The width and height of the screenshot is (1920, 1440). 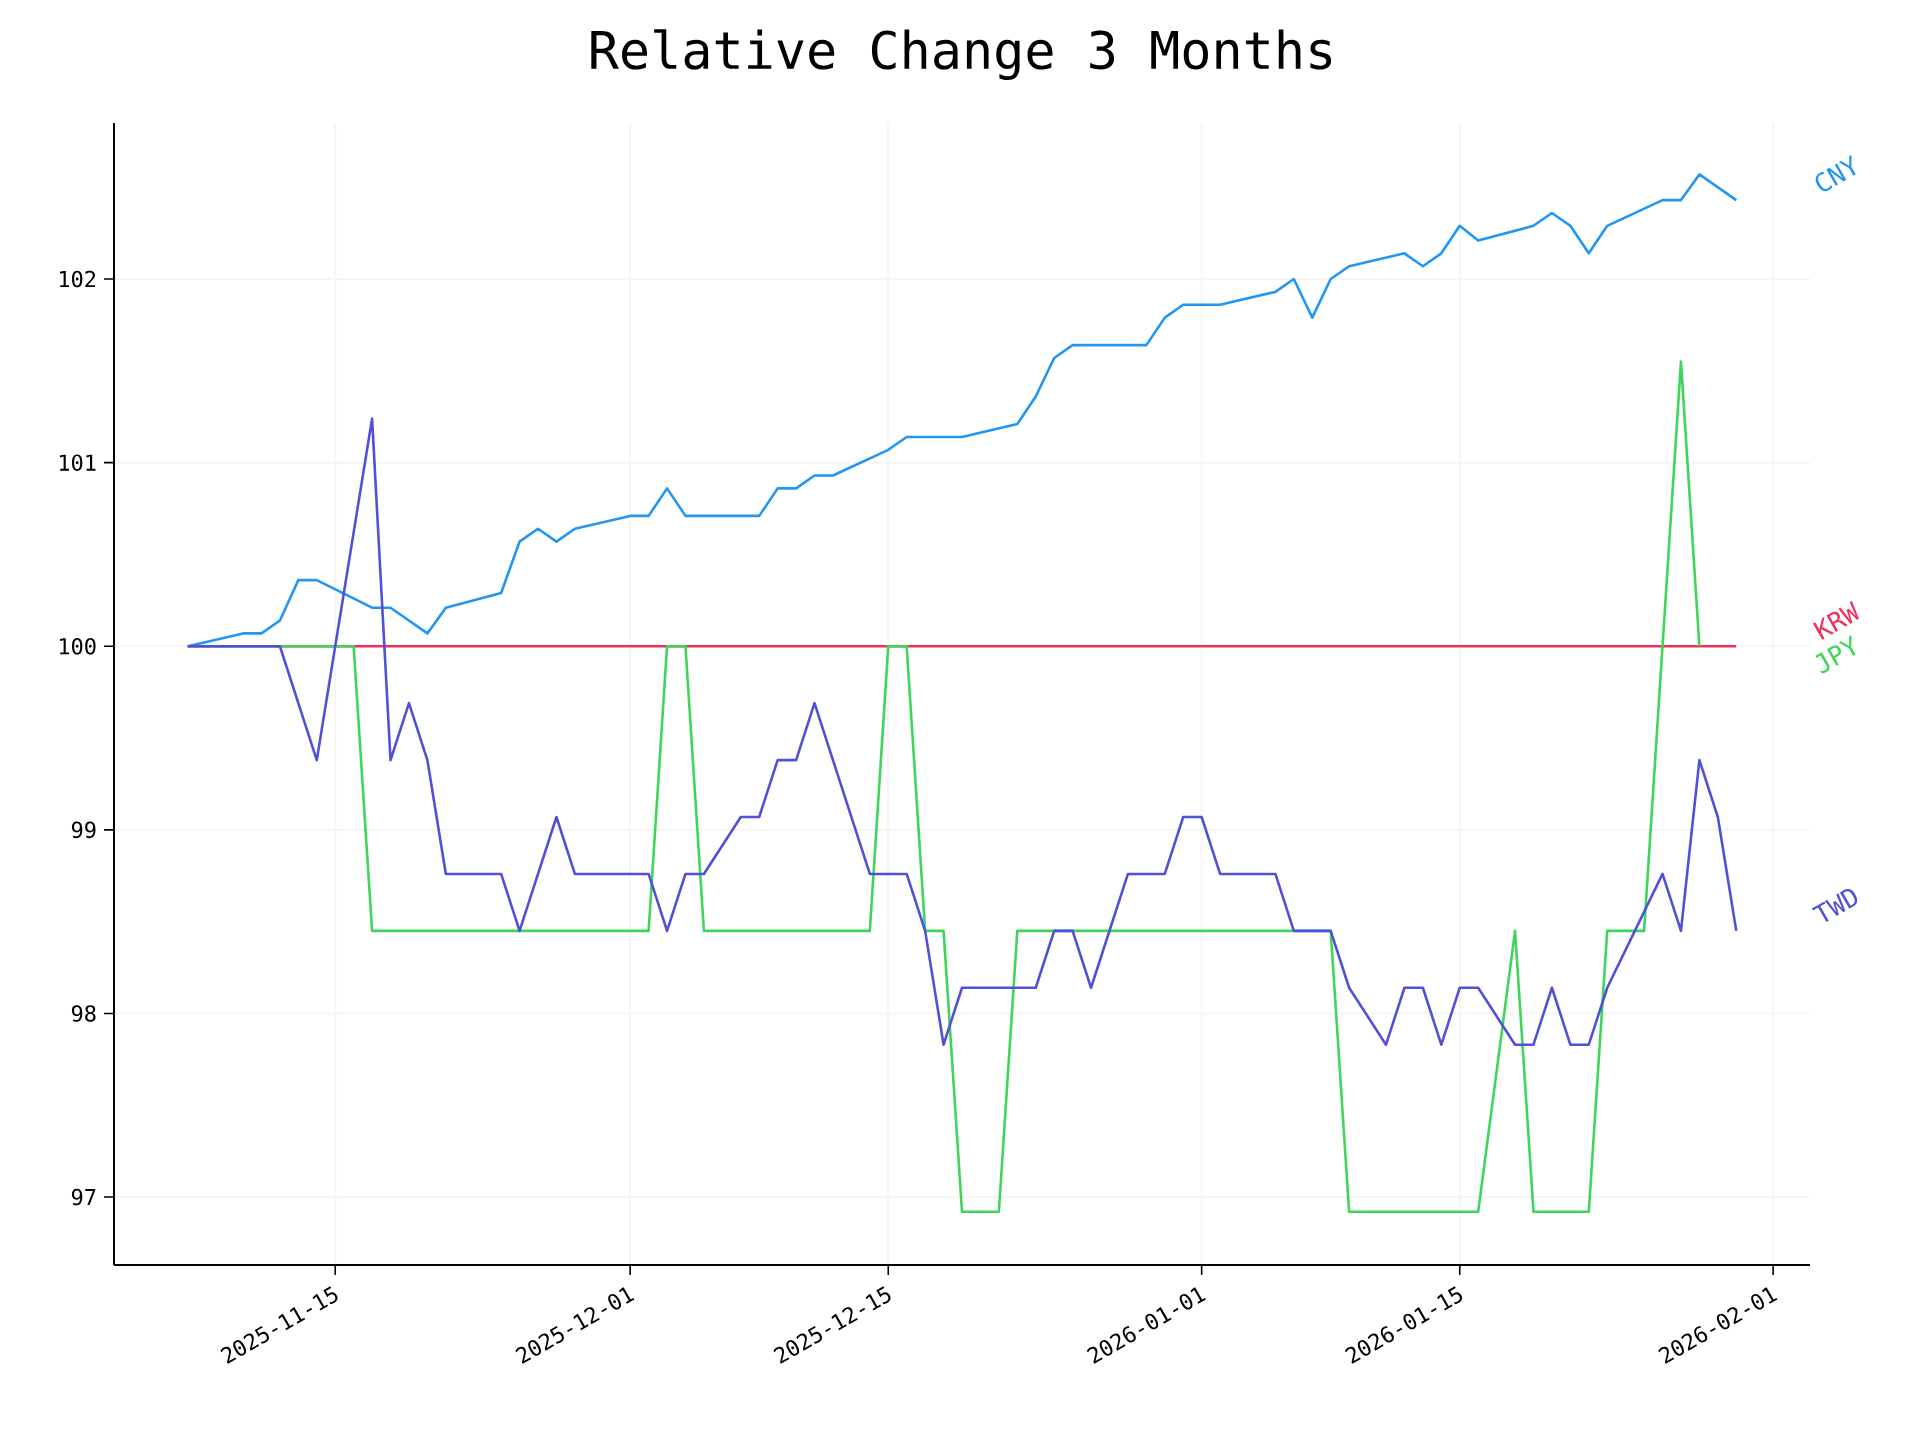 What do you see at coordinates (83, 830) in the screenshot?
I see `y-tick-label: 99` at bounding box center [83, 830].